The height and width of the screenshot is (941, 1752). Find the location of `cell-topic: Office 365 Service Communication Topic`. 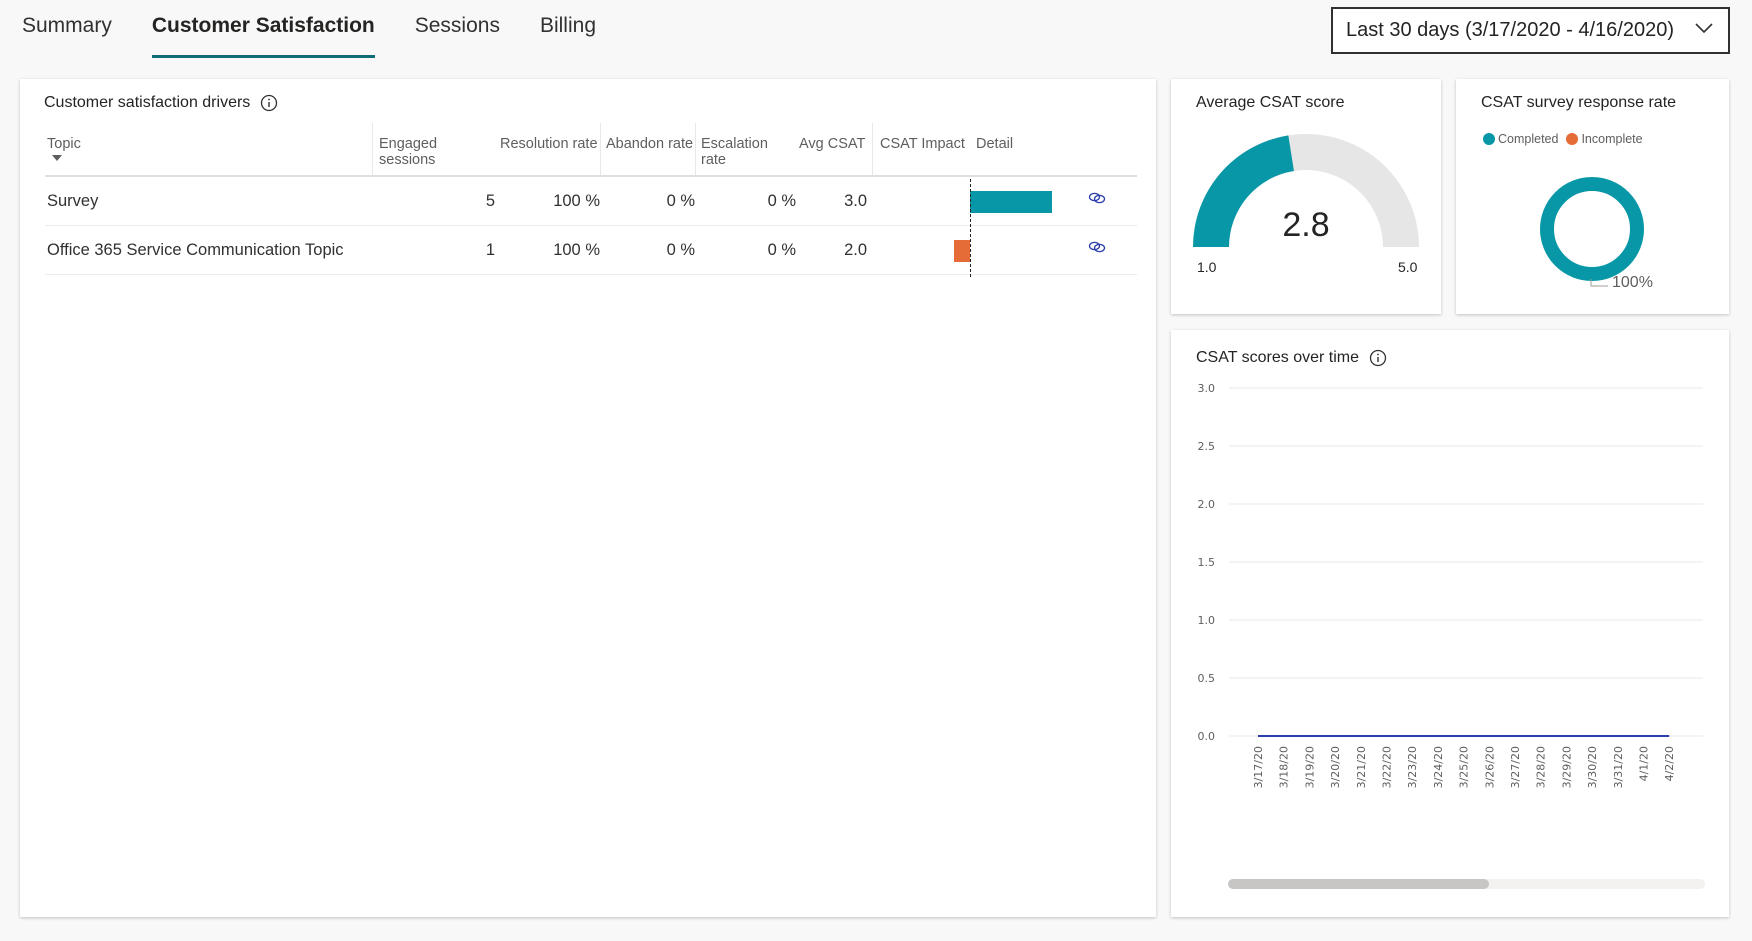

cell-topic: Office 365 Service Communication Topic is located at coordinates (195, 250).